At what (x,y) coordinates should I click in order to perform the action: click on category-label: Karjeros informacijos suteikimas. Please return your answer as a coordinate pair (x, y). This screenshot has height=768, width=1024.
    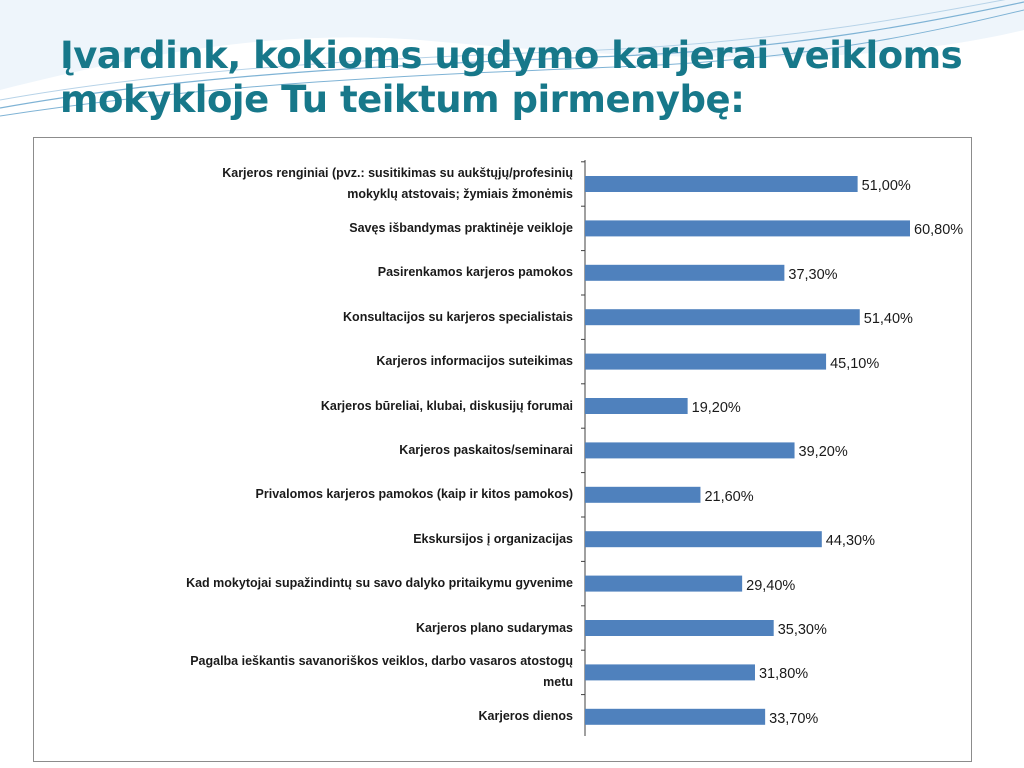
    Looking at the image, I should click on (474, 361).